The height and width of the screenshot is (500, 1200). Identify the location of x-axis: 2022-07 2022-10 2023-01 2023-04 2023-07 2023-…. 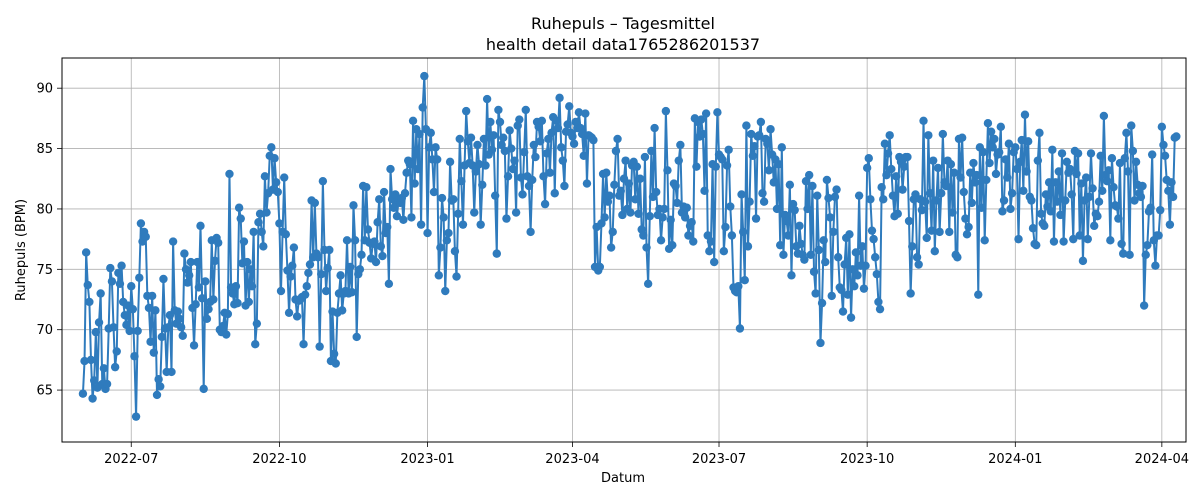
(646, 454).